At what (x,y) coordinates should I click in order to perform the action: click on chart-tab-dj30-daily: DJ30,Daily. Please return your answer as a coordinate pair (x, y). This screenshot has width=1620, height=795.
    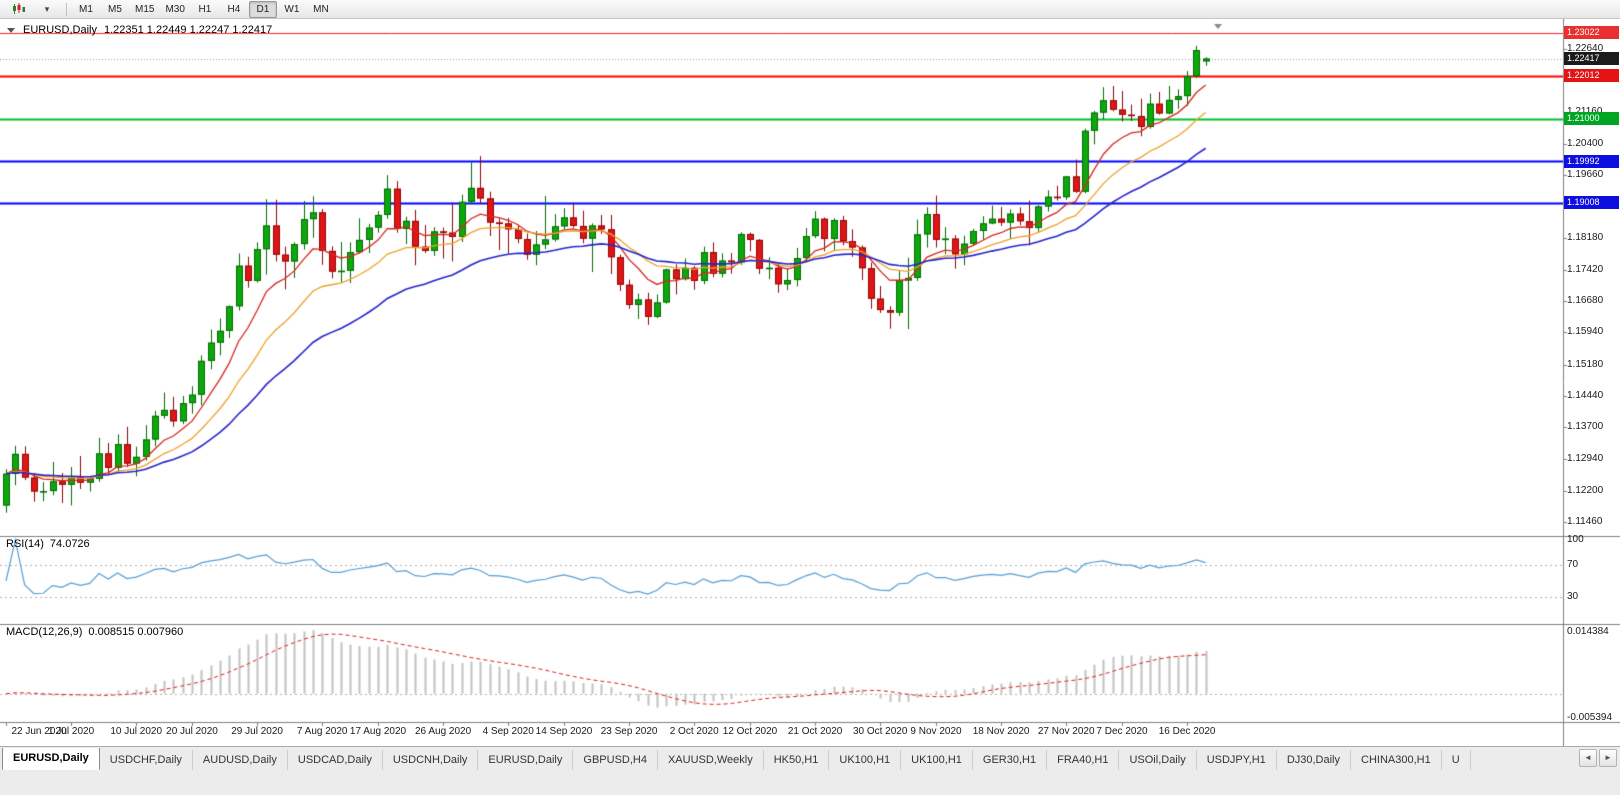
    Looking at the image, I should click on (1314, 760).